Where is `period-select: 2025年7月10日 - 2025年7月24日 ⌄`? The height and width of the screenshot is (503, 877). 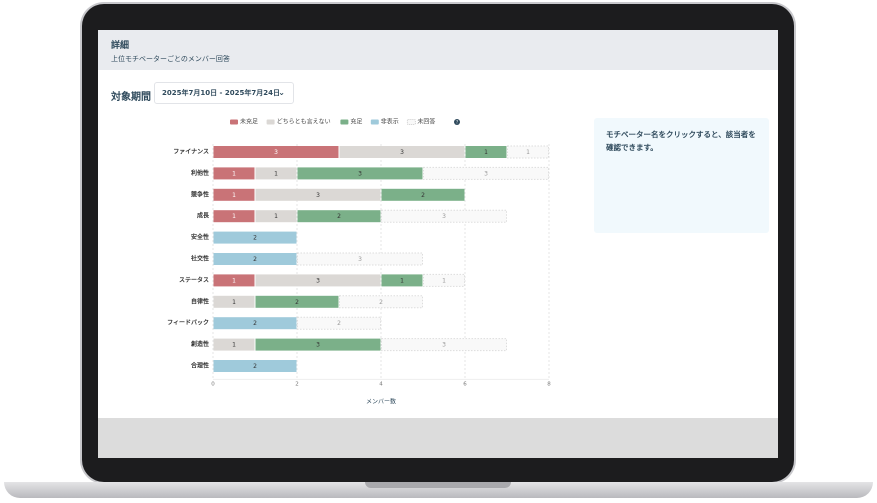
period-select: 2025年7月10日 - 2025年7月24日 ⌄ is located at coordinates (224, 93).